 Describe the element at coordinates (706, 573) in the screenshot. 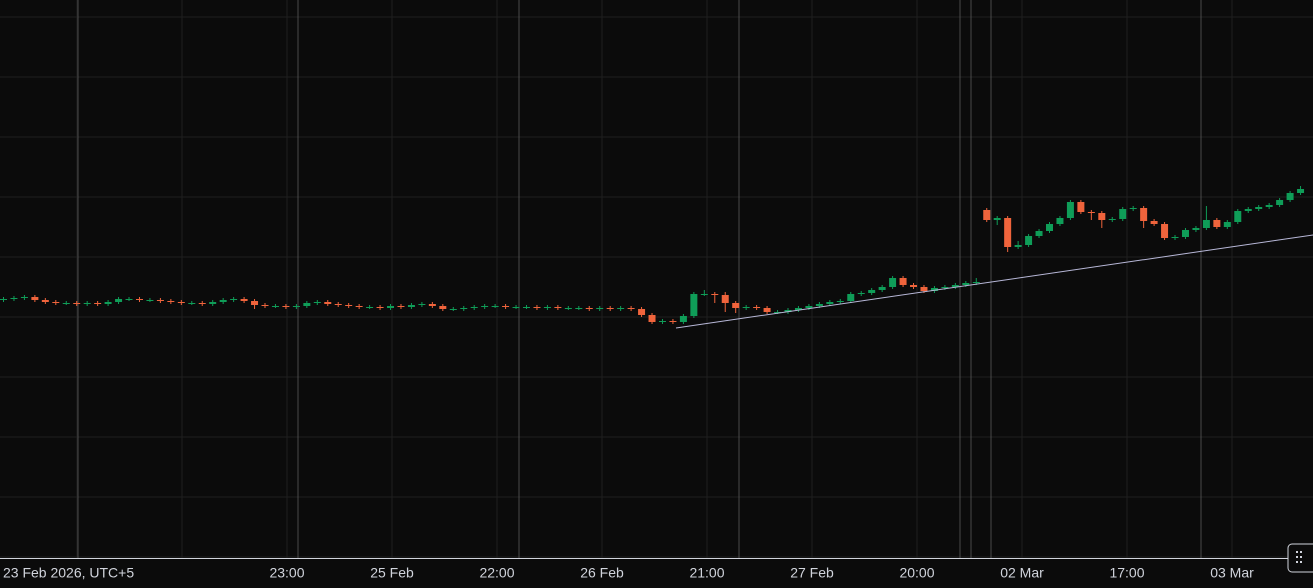

I see `x-tick-label: 21:00` at that location.